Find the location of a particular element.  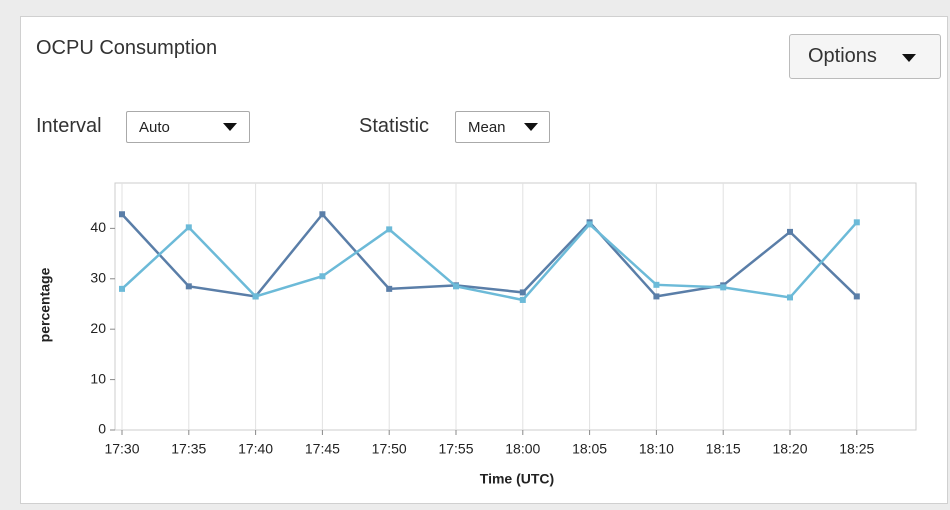

y-tick-label: 10 is located at coordinates (98, 378).